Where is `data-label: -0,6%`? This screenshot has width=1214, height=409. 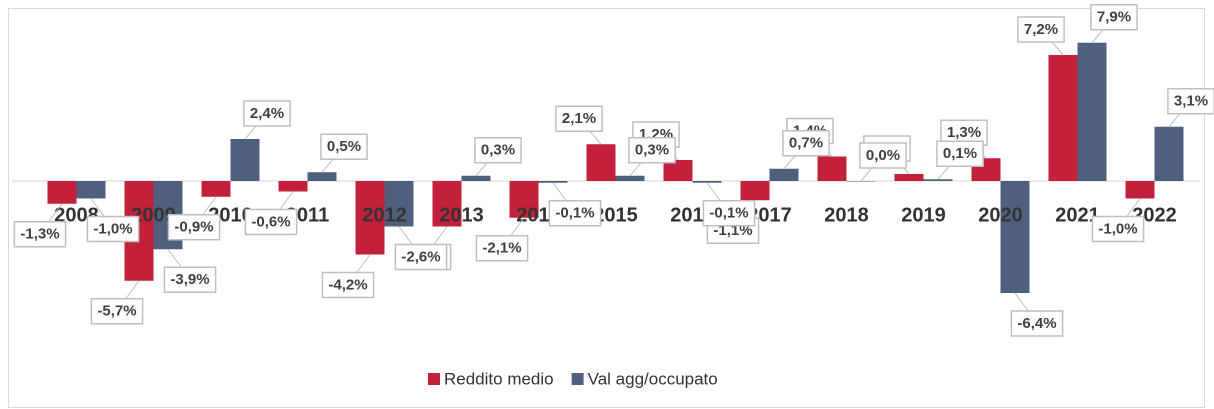 data-label: -0,6% is located at coordinates (270, 221).